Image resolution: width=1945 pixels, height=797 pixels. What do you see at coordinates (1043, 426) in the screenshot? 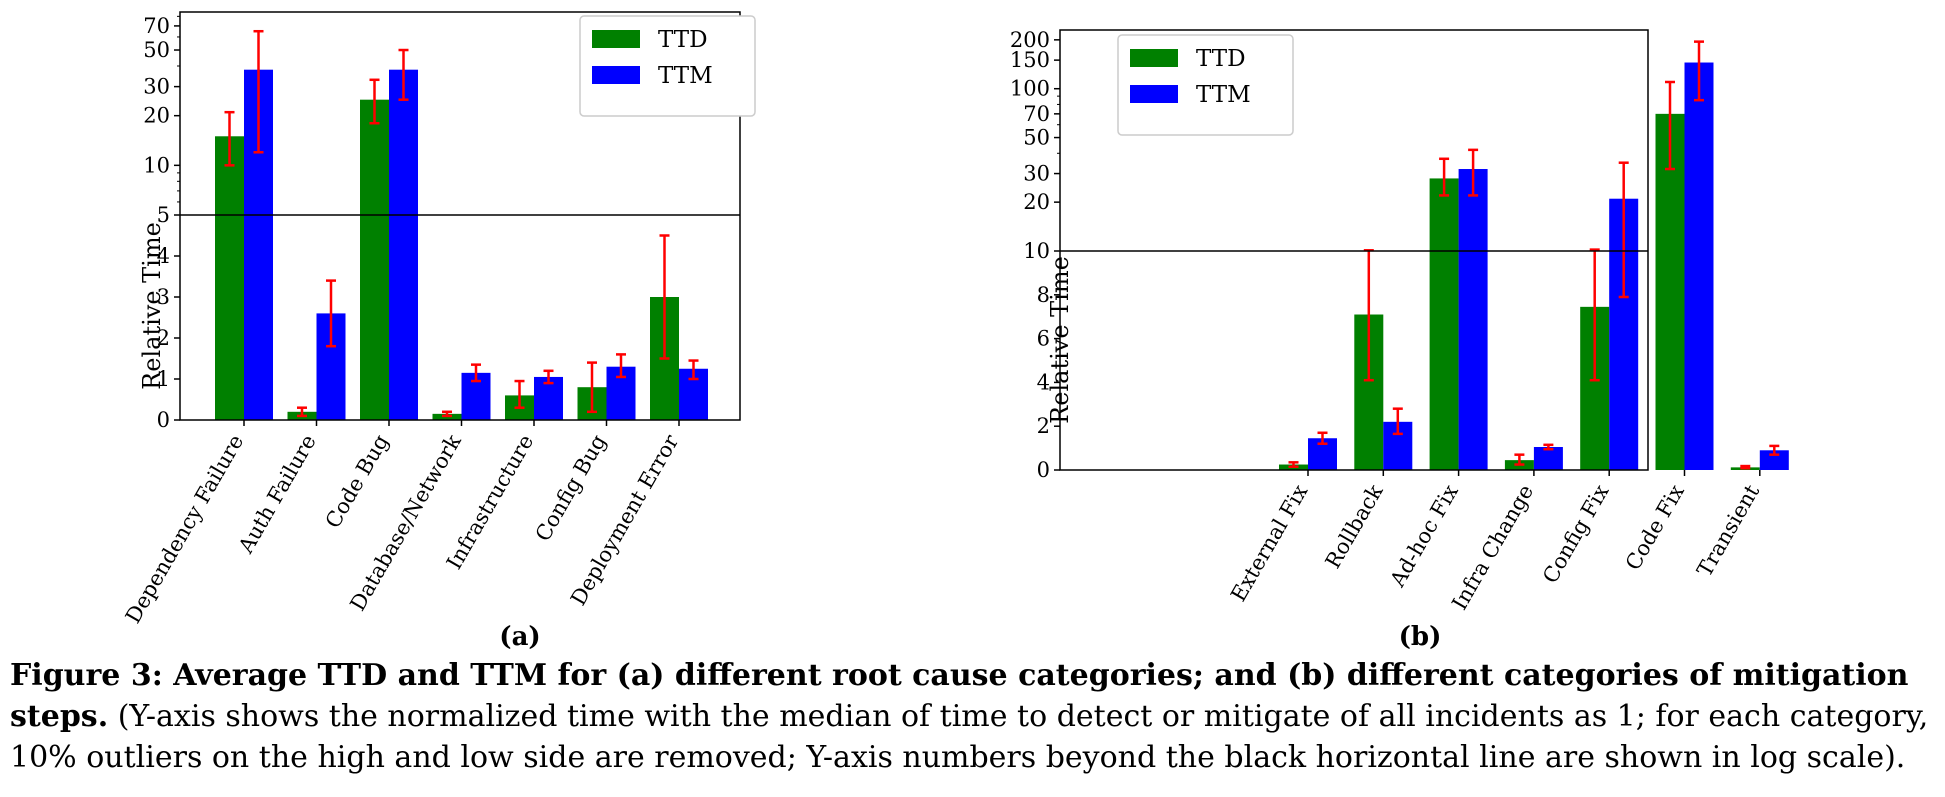
I see `y-tick-label-lin-1: 2` at bounding box center [1043, 426].